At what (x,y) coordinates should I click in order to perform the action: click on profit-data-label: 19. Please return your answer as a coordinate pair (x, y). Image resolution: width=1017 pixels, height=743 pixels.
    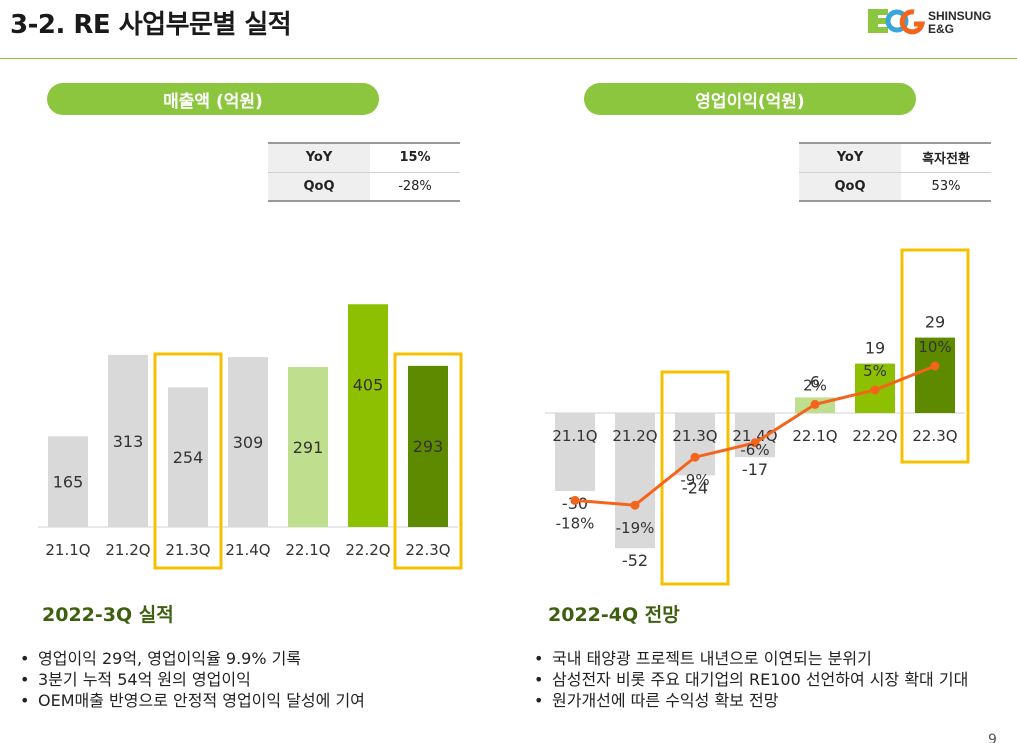
    Looking at the image, I should click on (875, 348).